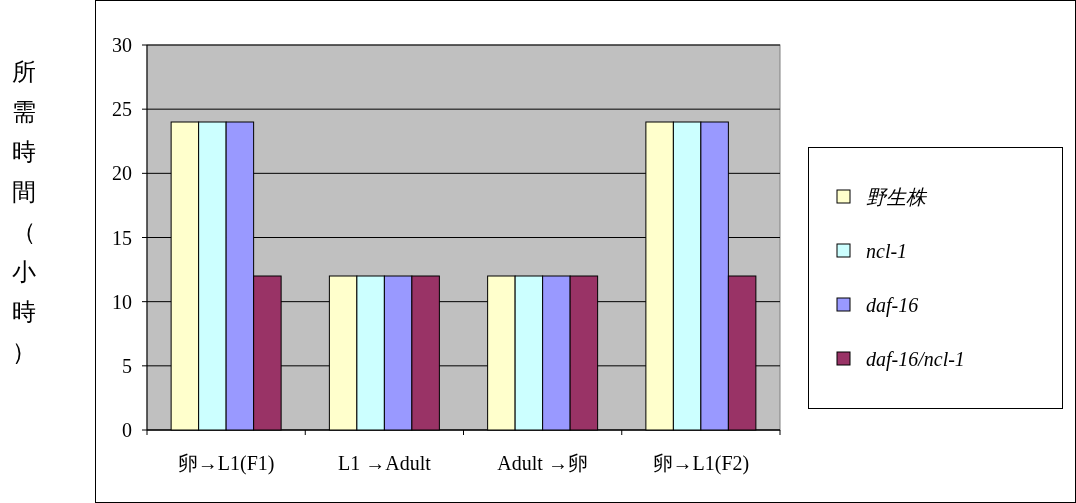  What do you see at coordinates (24, 212) in the screenshot?
I see `y-axis-title: 所需時間（小時）` at bounding box center [24, 212].